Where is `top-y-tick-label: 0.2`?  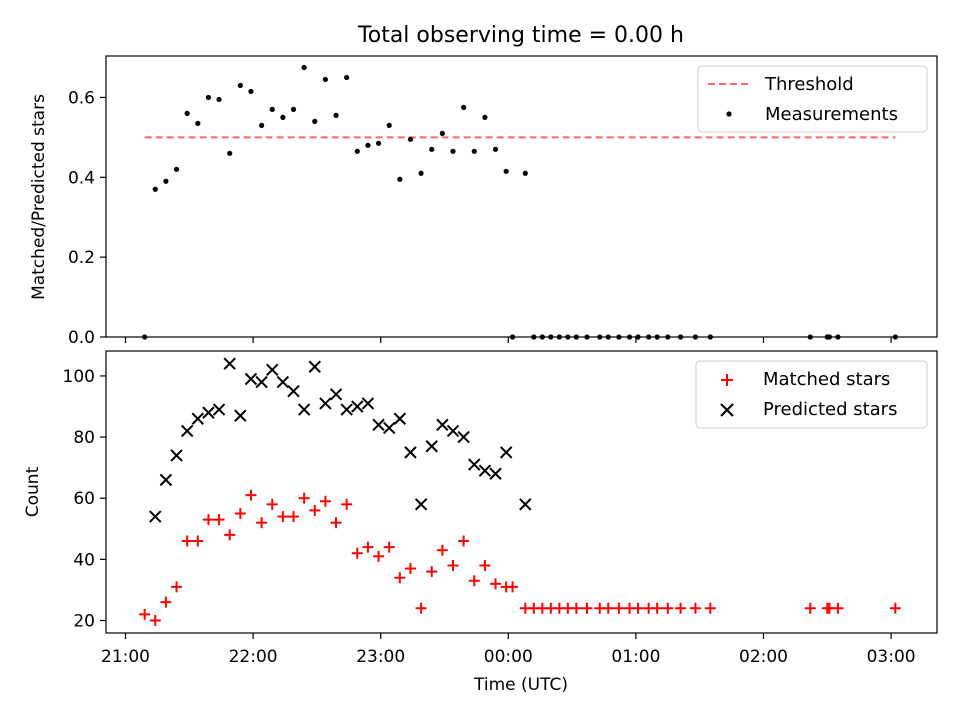 top-y-tick-label: 0.2 is located at coordinates (81, 258).